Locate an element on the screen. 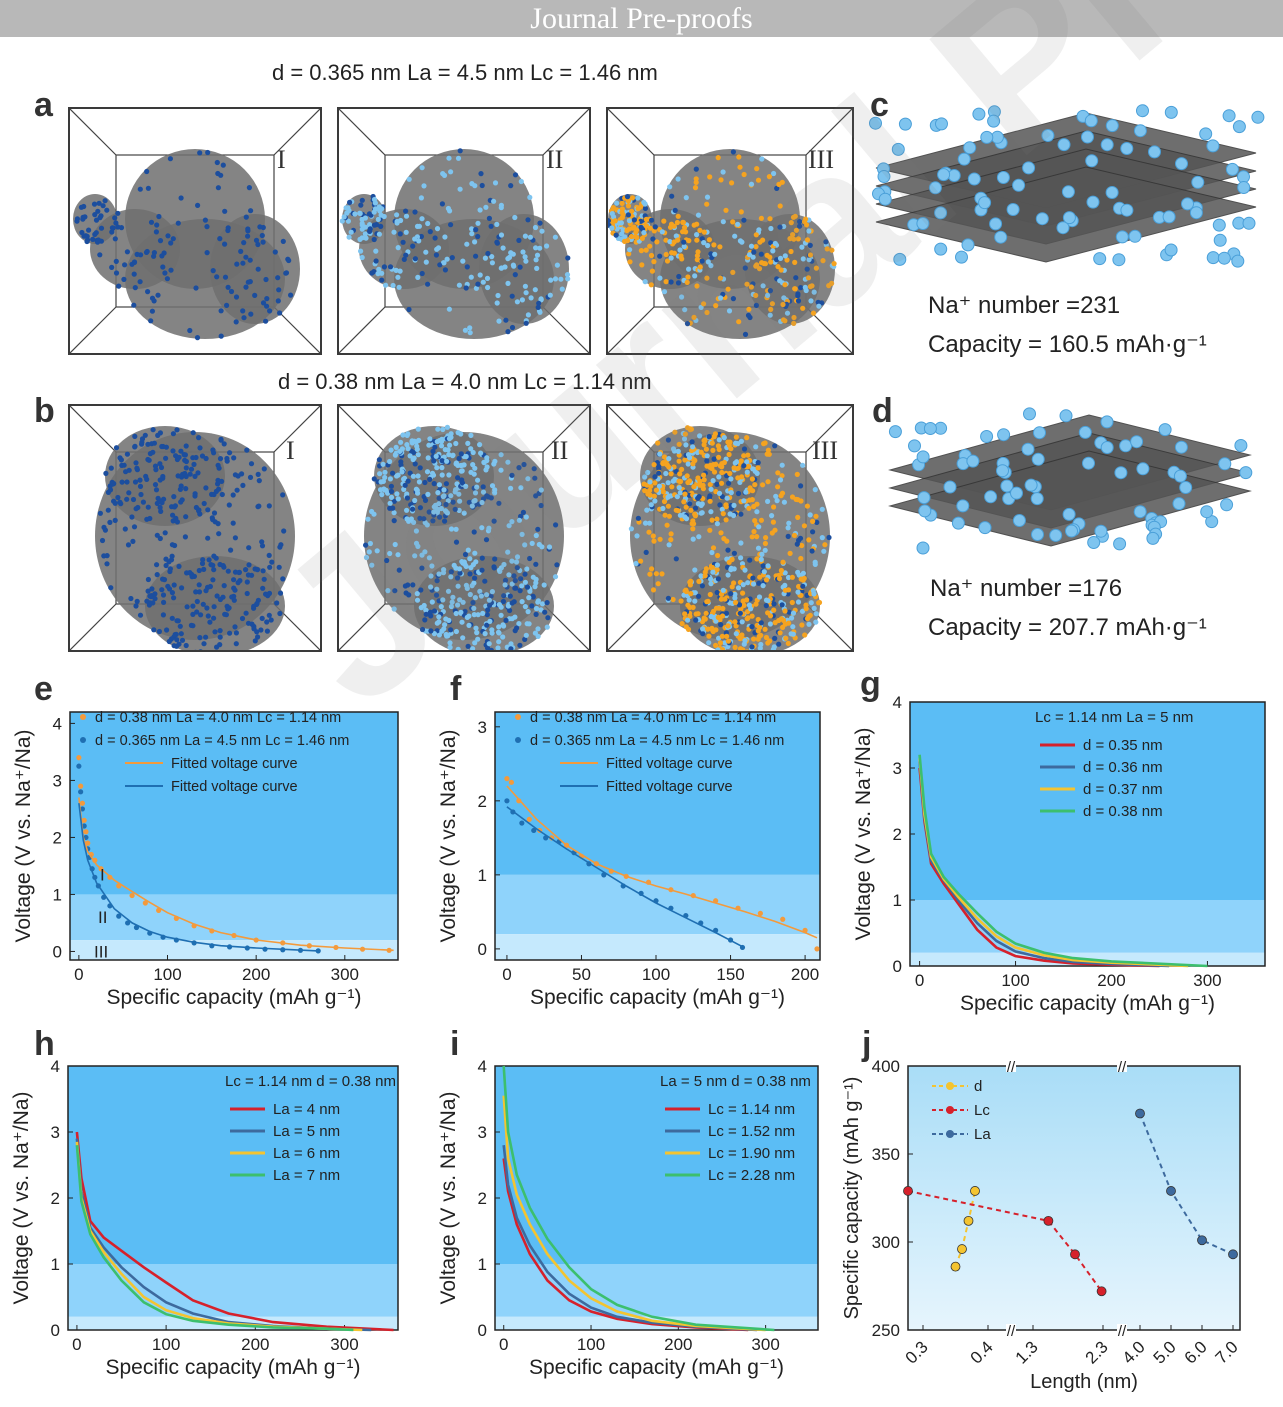  y-tick-label: 0 is located at coordinates (897, 966).